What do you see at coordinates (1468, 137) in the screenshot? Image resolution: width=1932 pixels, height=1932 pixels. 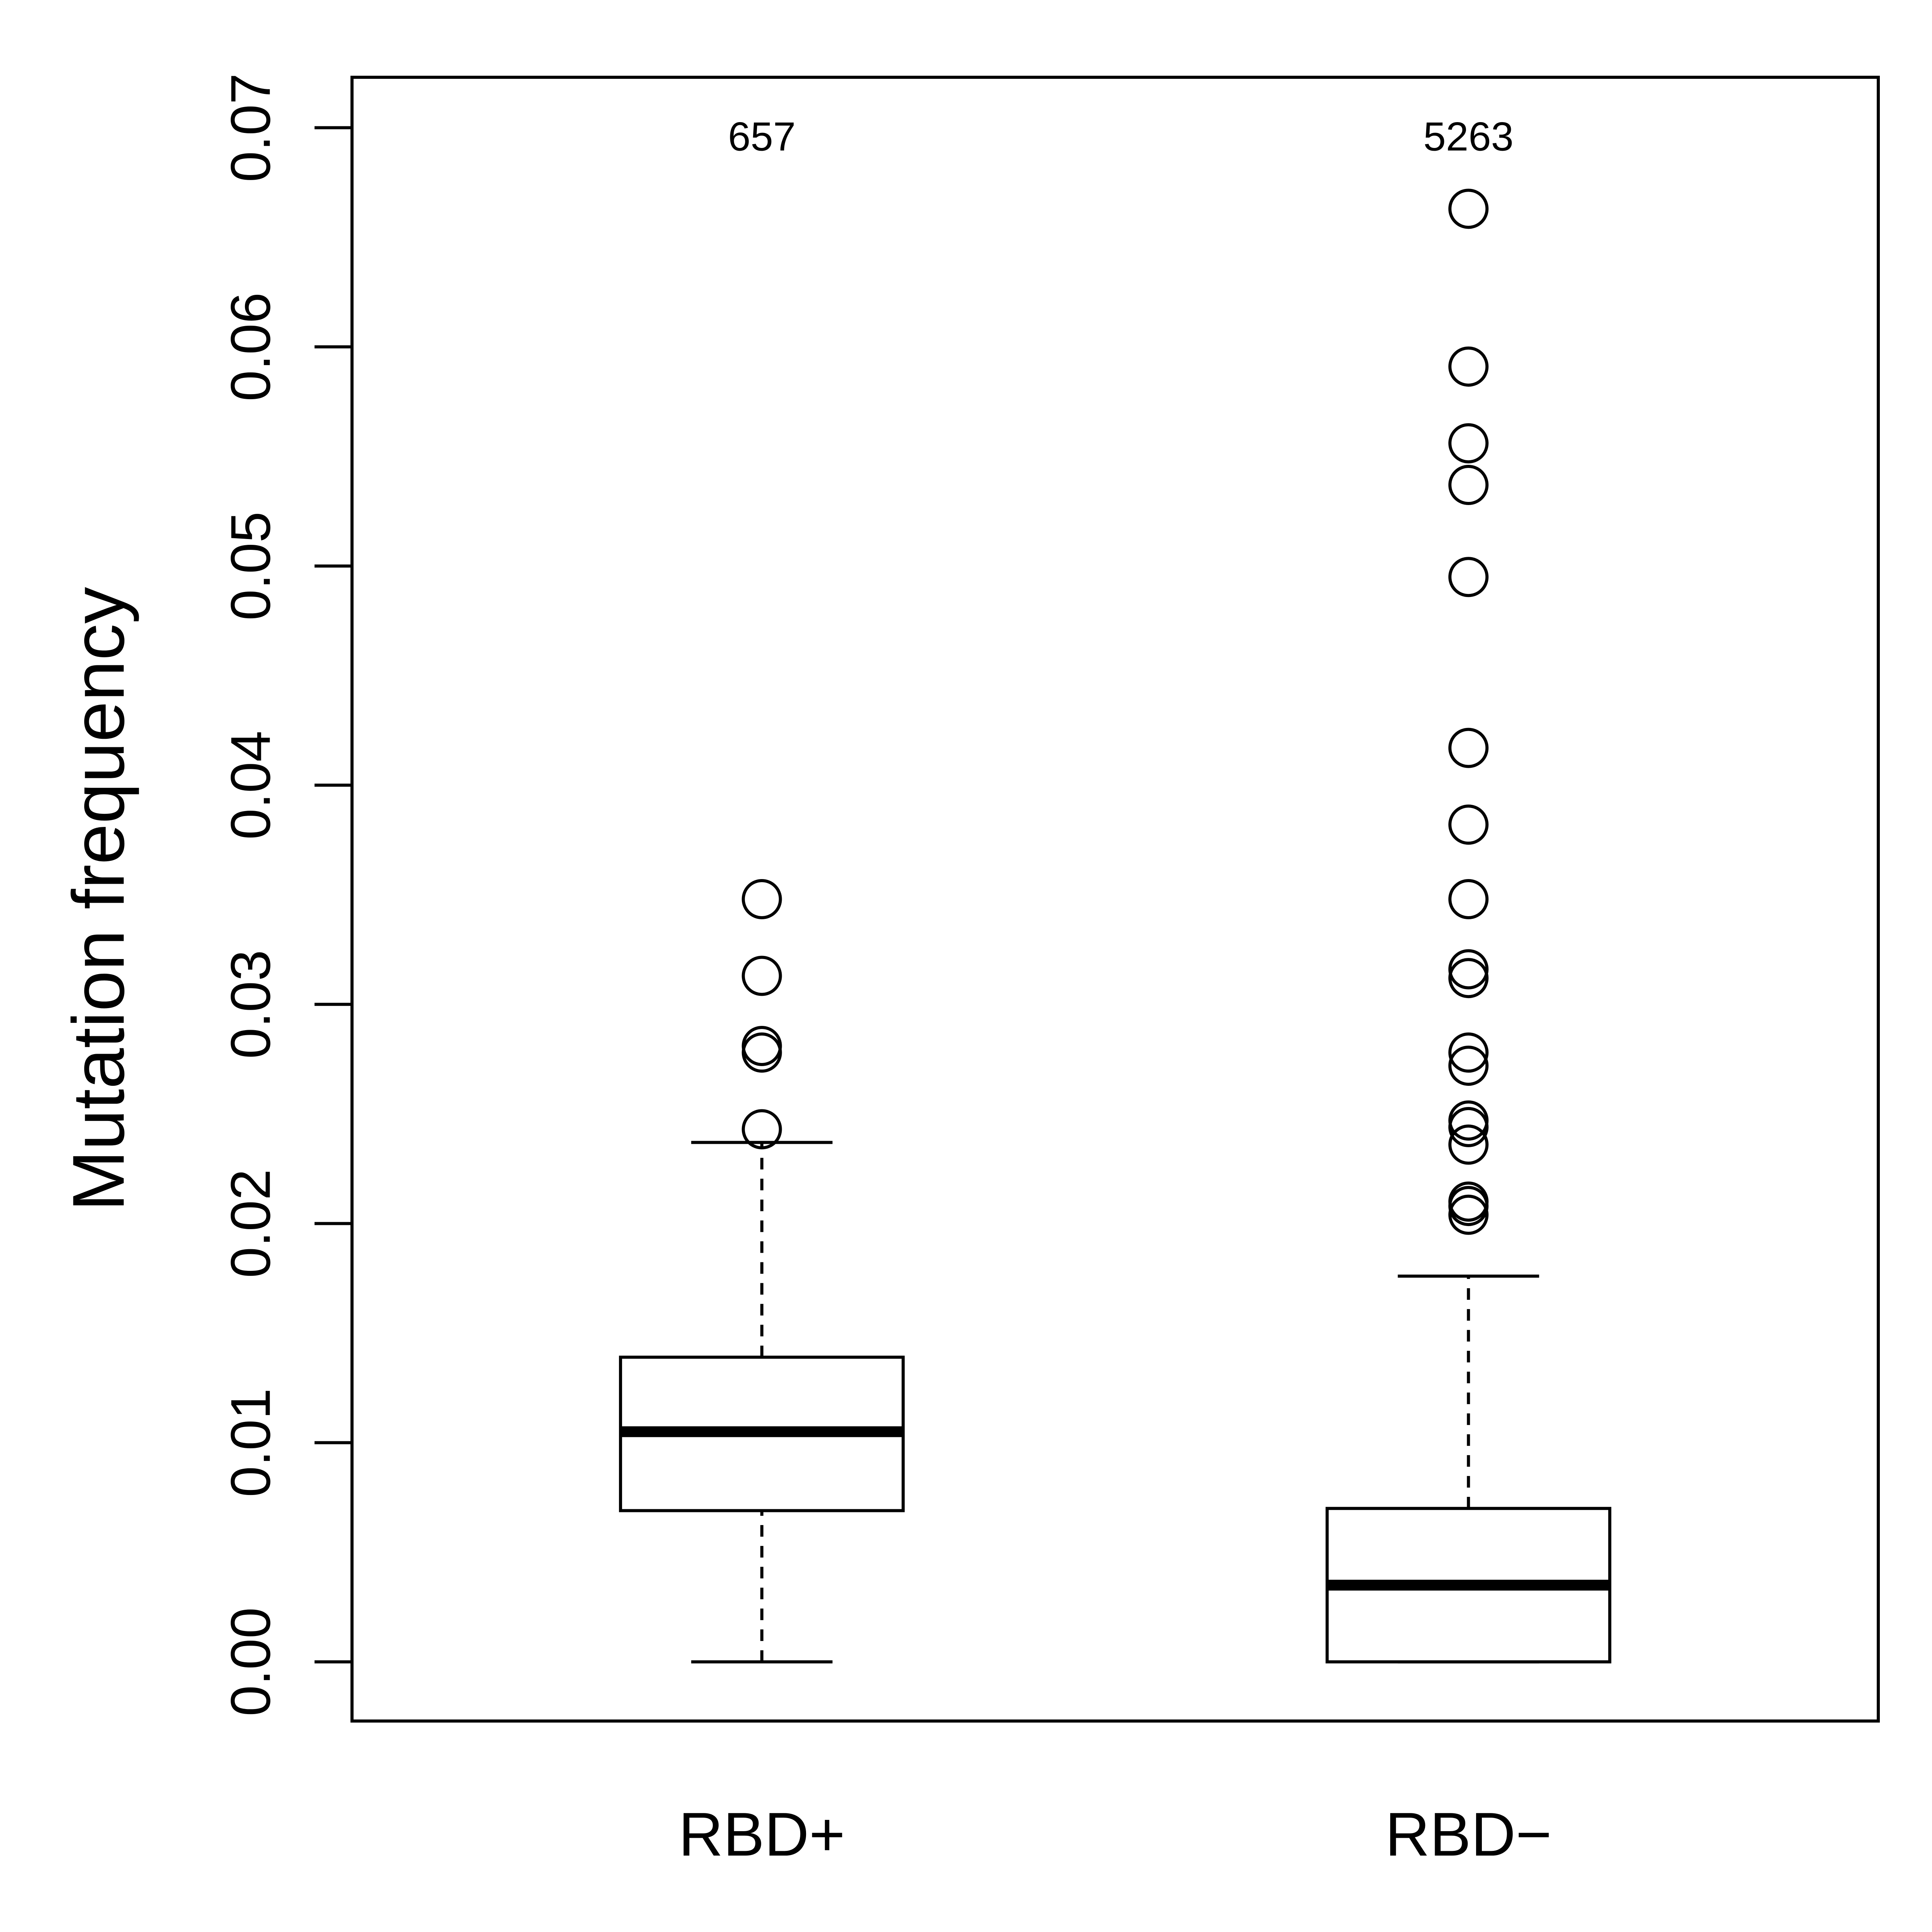 I see `count-label: 5263` at bounding box center [1468, 137].